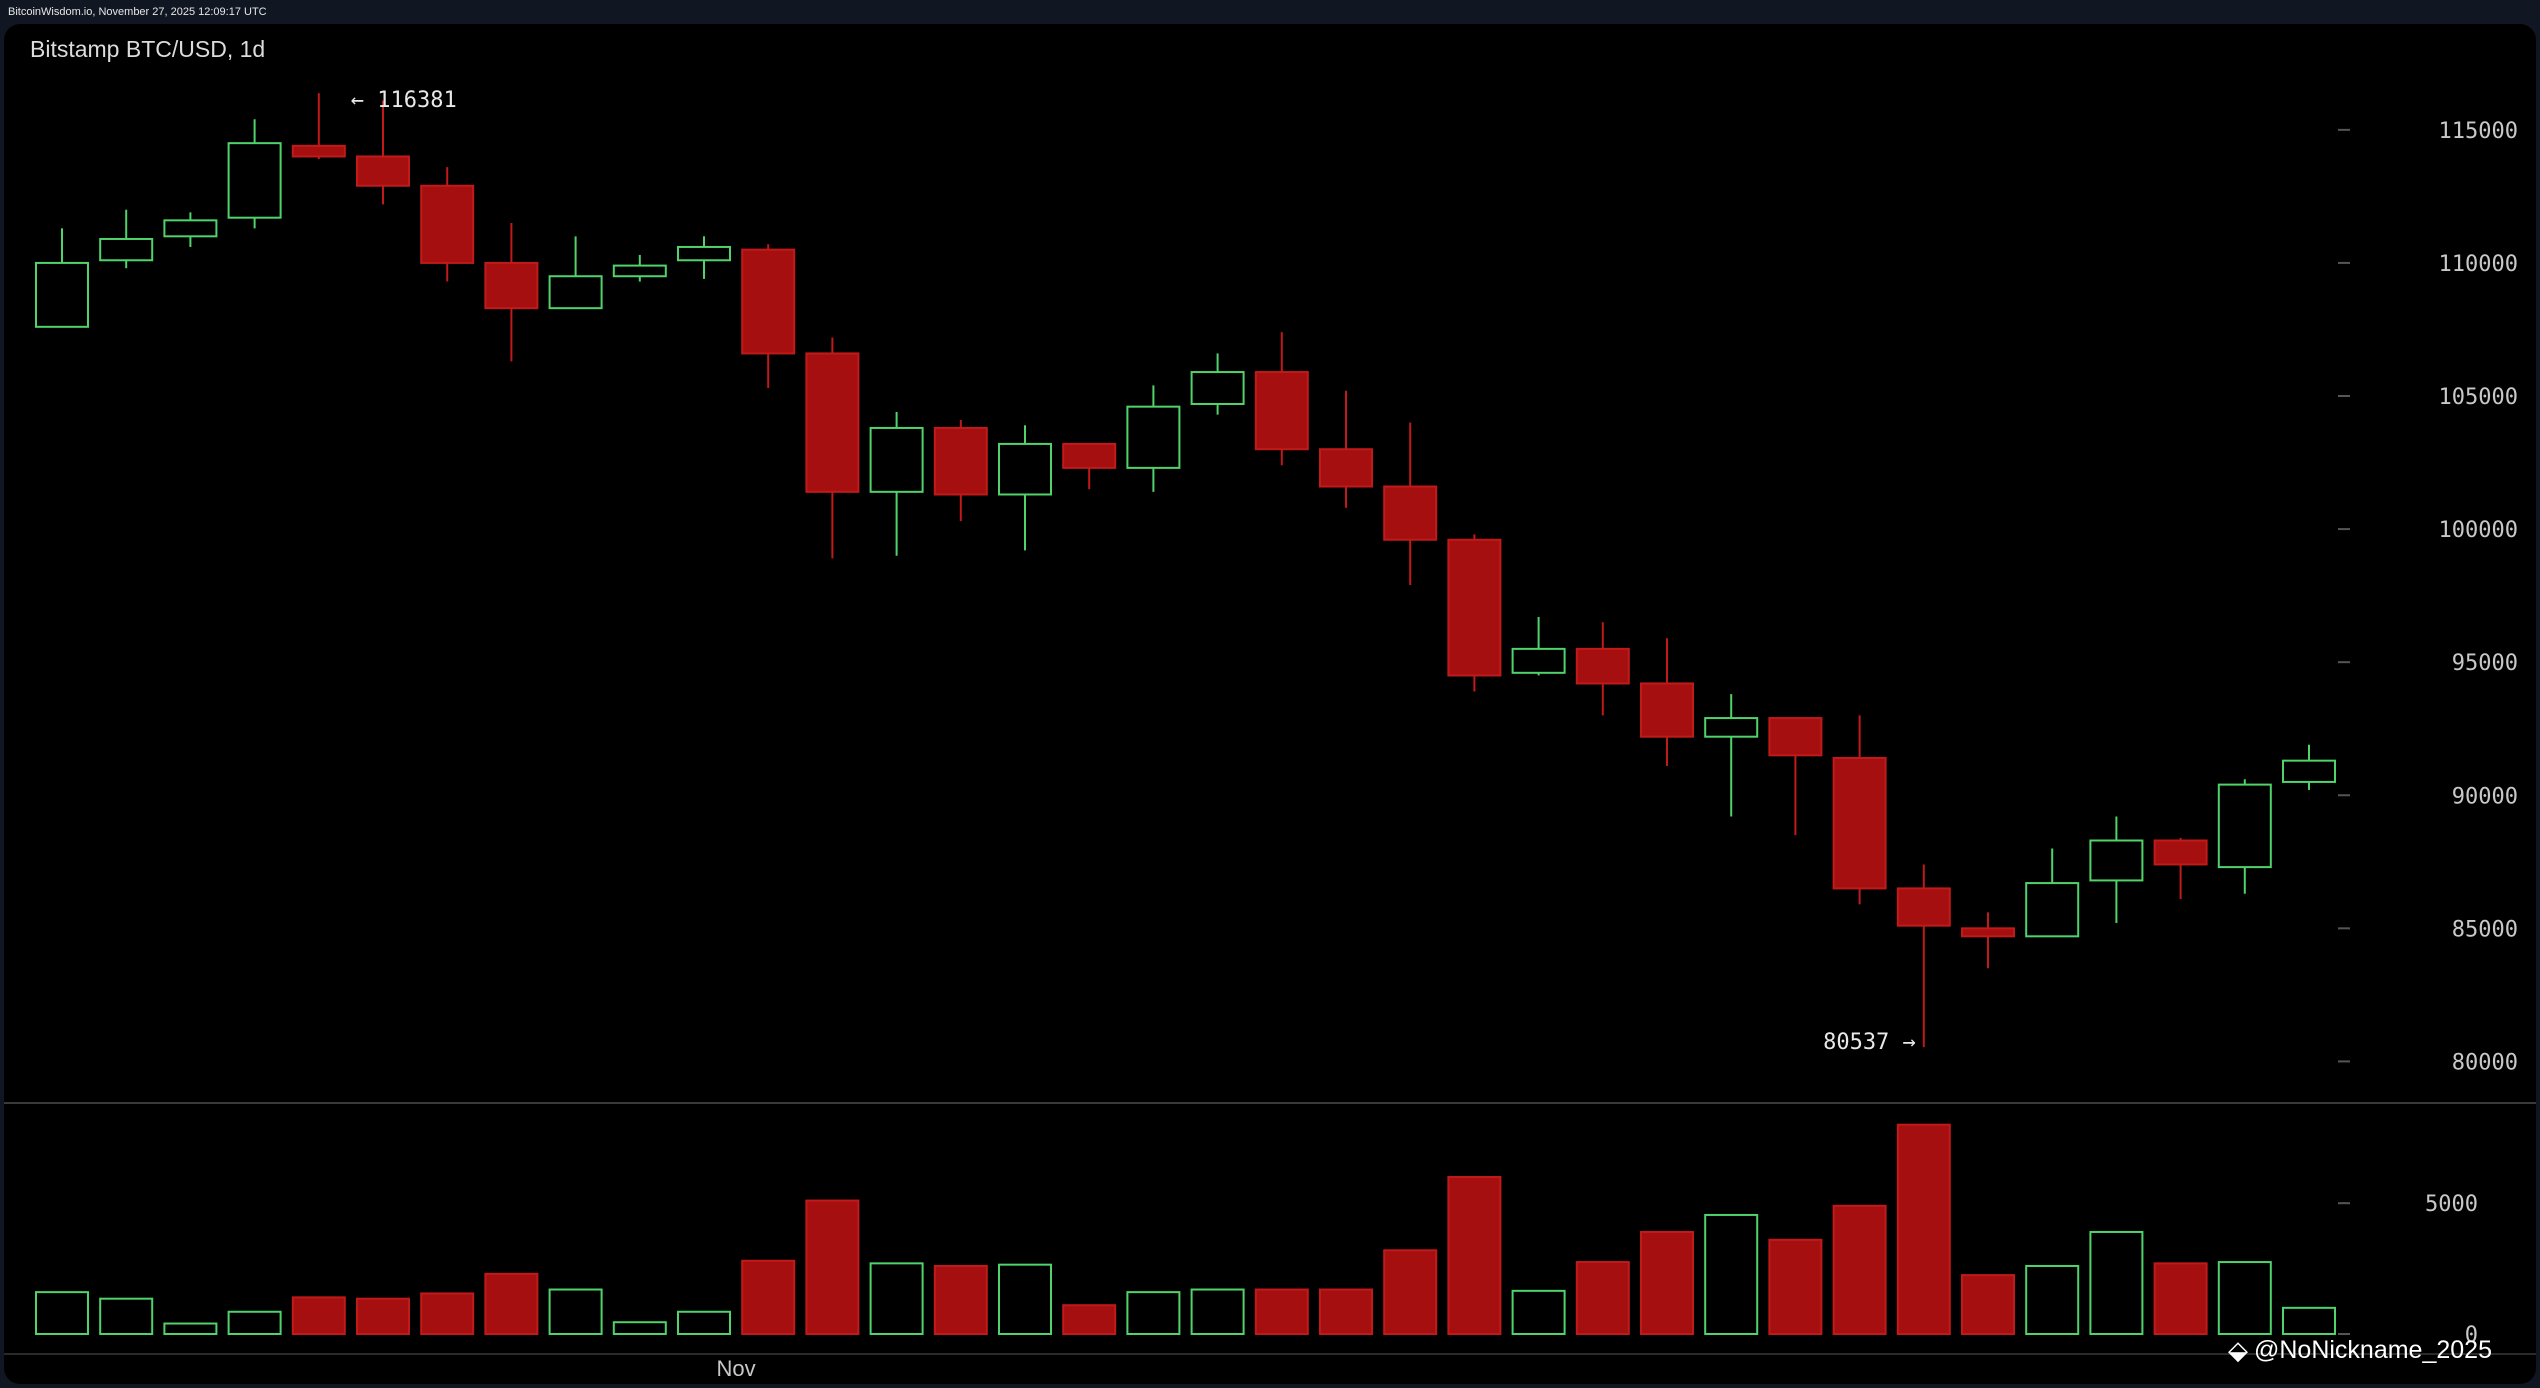 The height and width of the screenshot is (1388, 2540). Describe the element at coordinates (148, 49) in the screenshot. I see `chart-title: Bitstamp BTC/USD, 1d` at that location.